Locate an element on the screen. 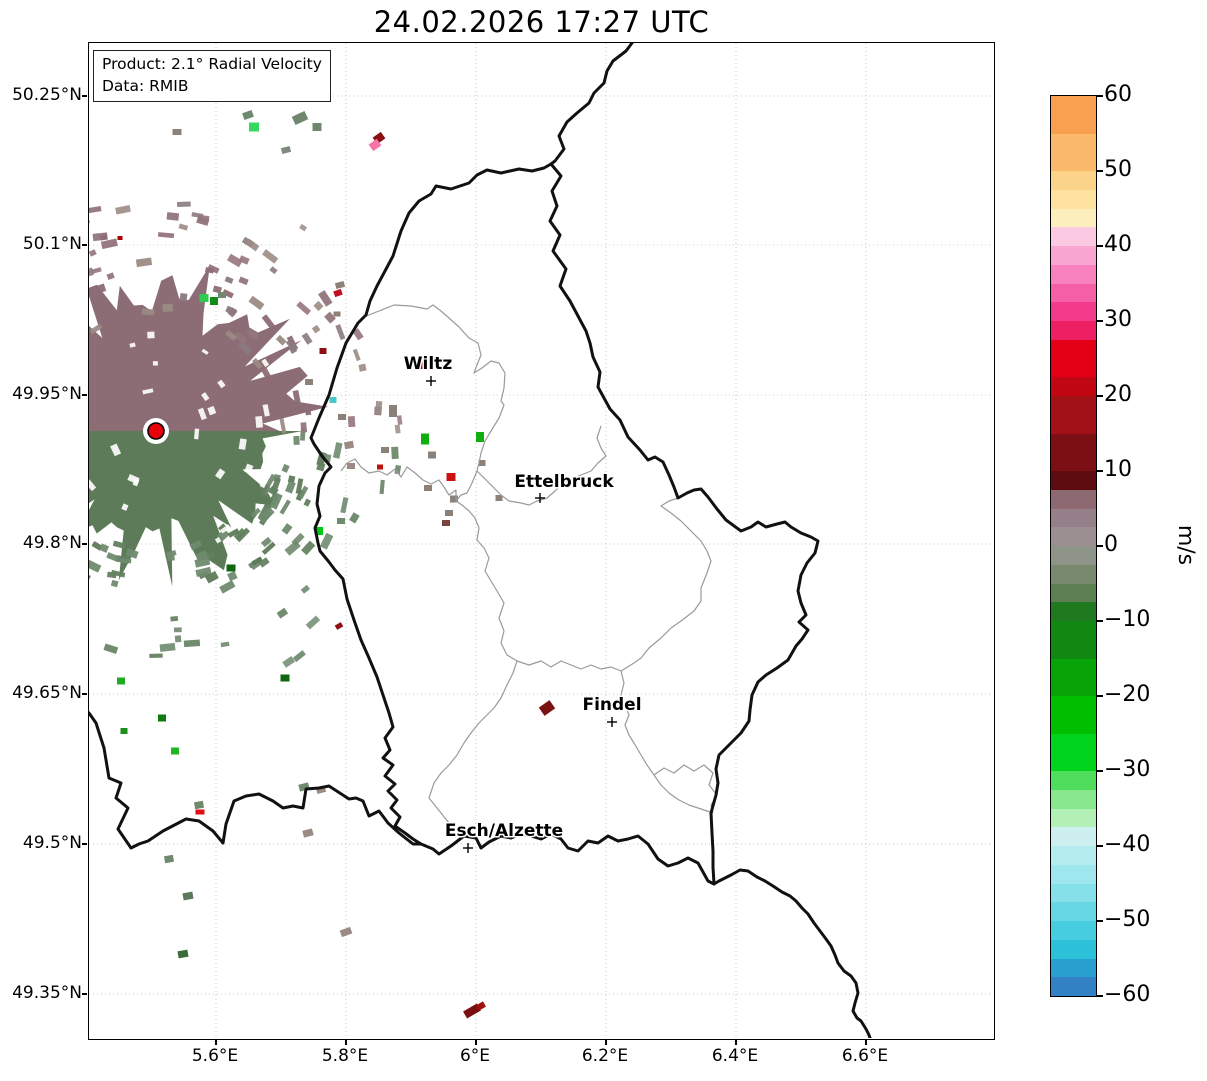 The image size is (1207, 1081). x-tick-label: 6.2°E is located at coordinates (605, 1056).